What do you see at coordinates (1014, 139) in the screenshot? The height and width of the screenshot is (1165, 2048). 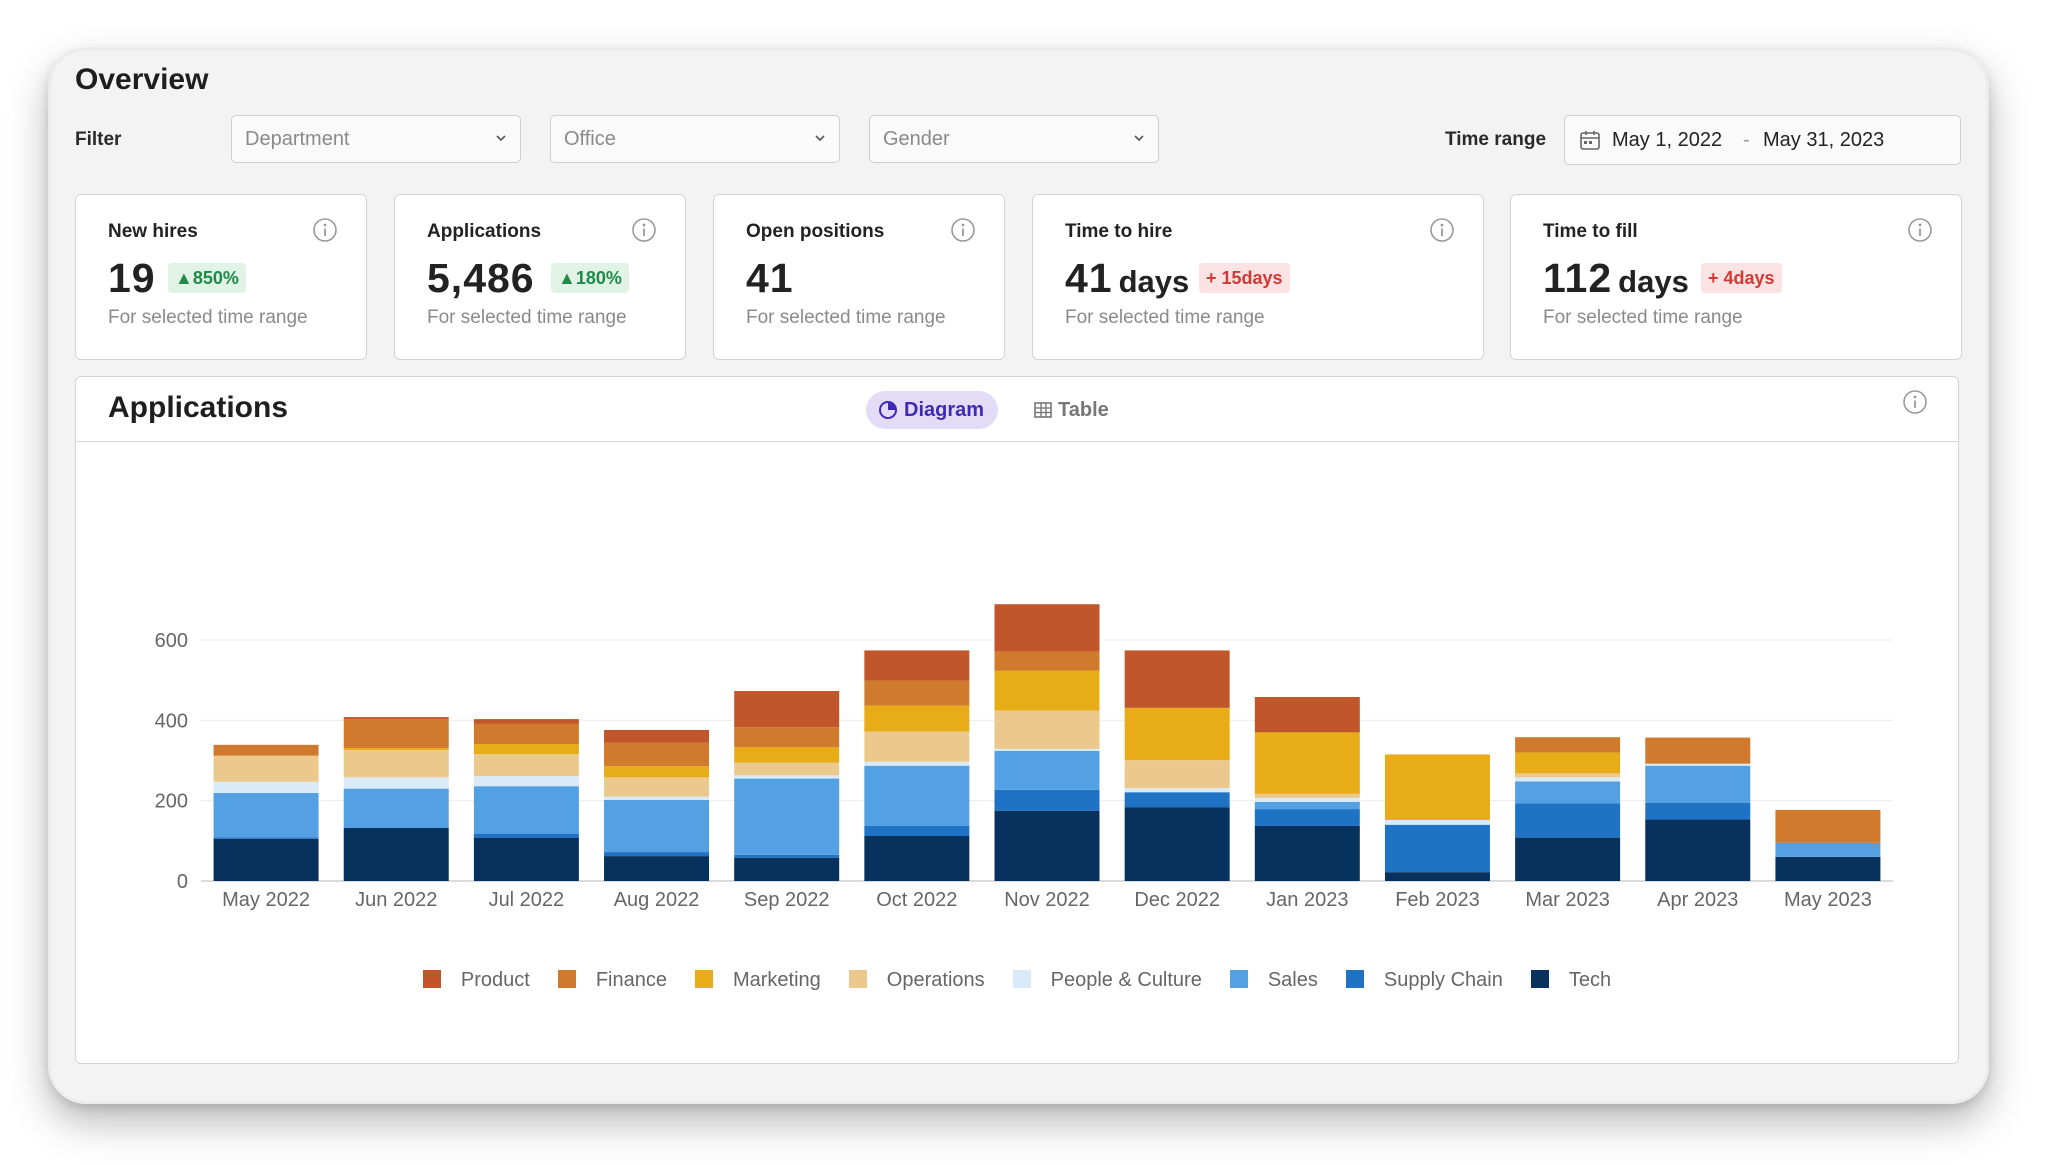 I see `gender-select: Gender` at bounding box center [1014, 139].